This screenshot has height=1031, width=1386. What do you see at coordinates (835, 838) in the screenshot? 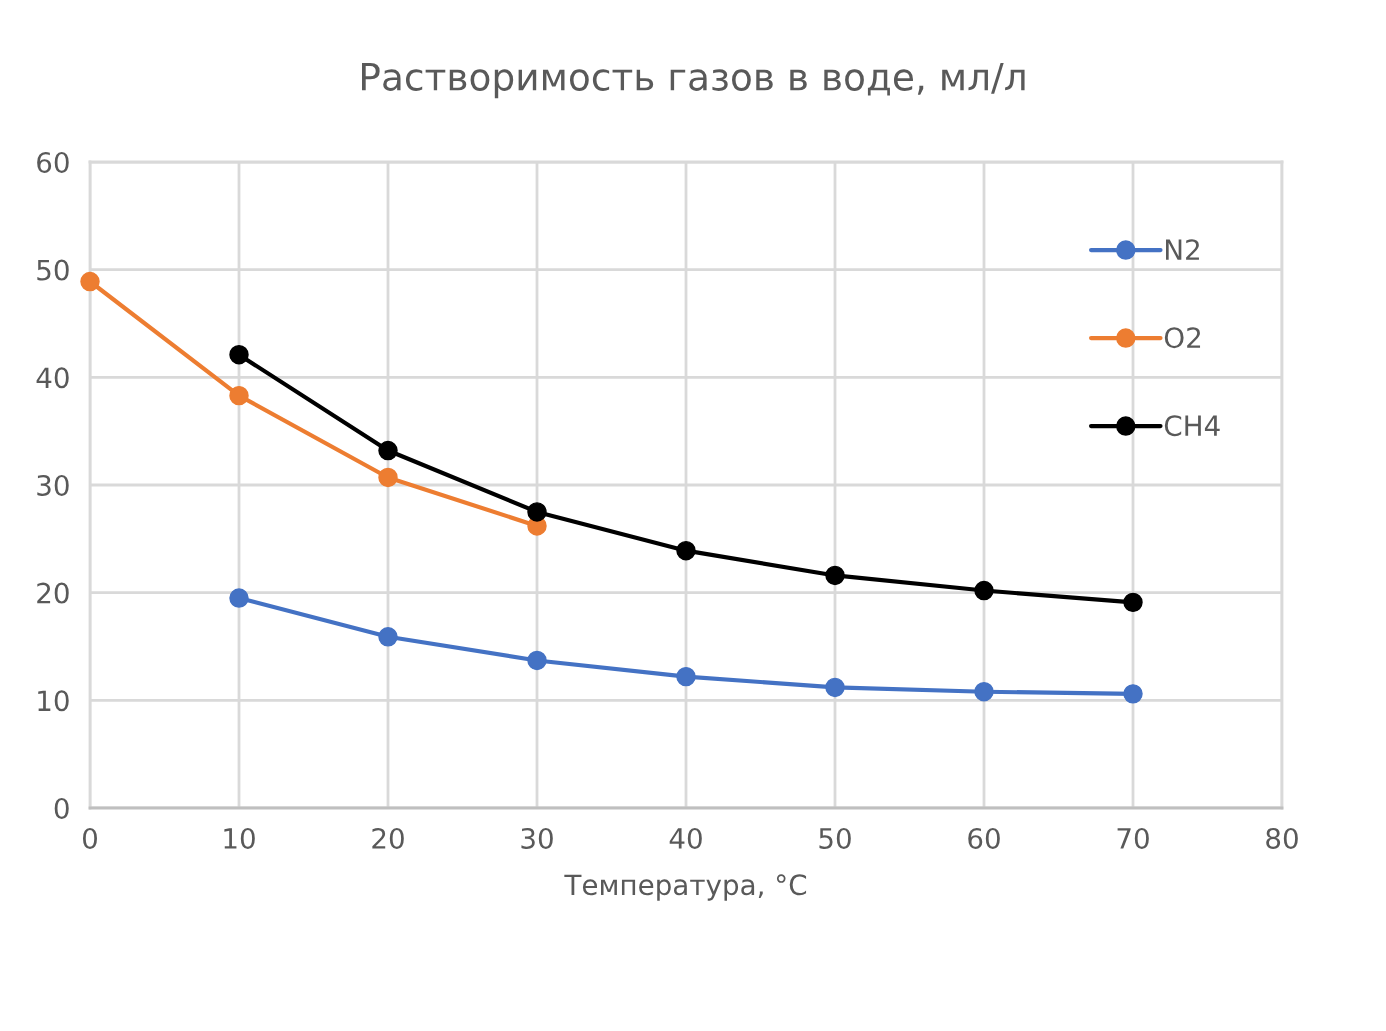
I see `x-tick-label: 50` at bounding box center [835, 838].